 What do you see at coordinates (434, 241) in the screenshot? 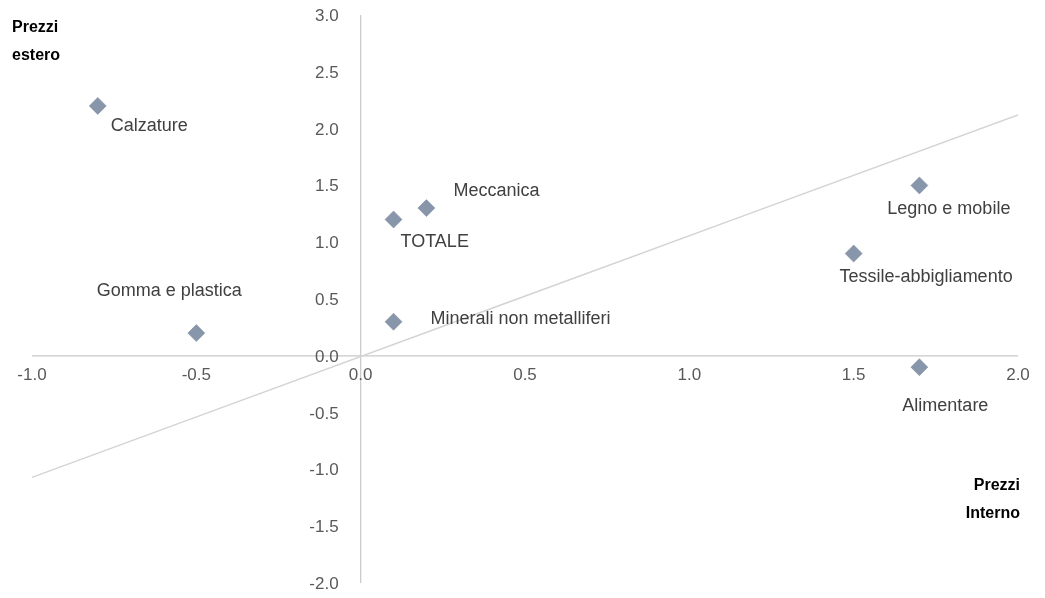
I see `annotation: TOTALE` at bounding box center [434, 241].